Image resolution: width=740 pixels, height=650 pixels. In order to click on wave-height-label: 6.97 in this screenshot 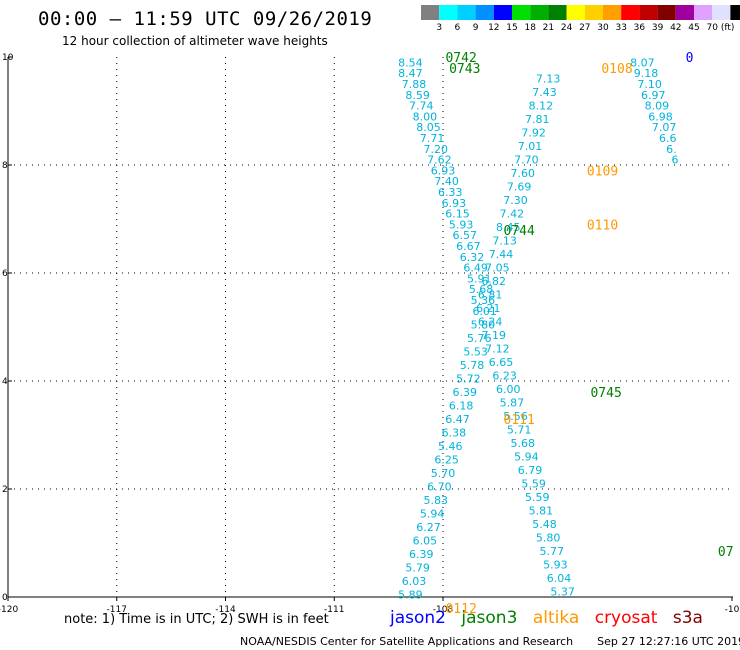, I will do `click(653, 95)`.